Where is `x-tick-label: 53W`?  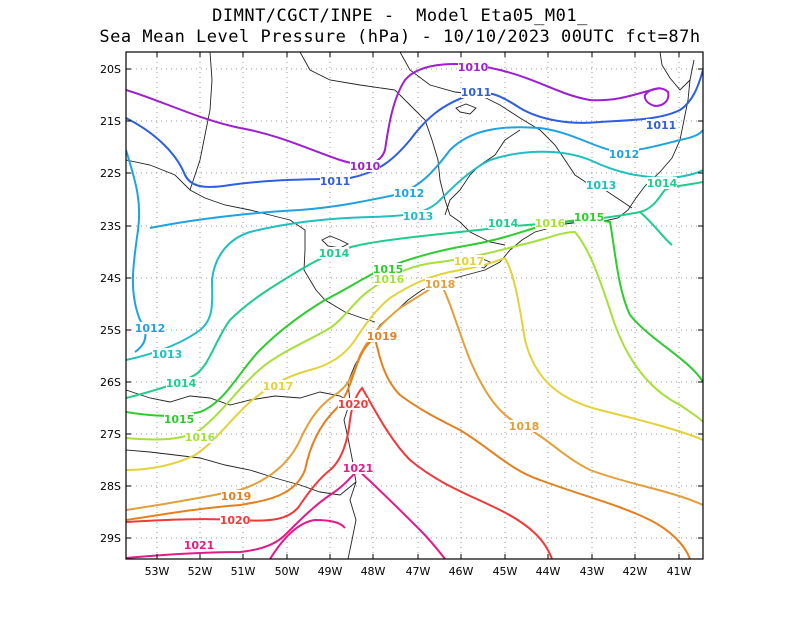 x-tick-label: 53W is located at coordinates (157, 571).